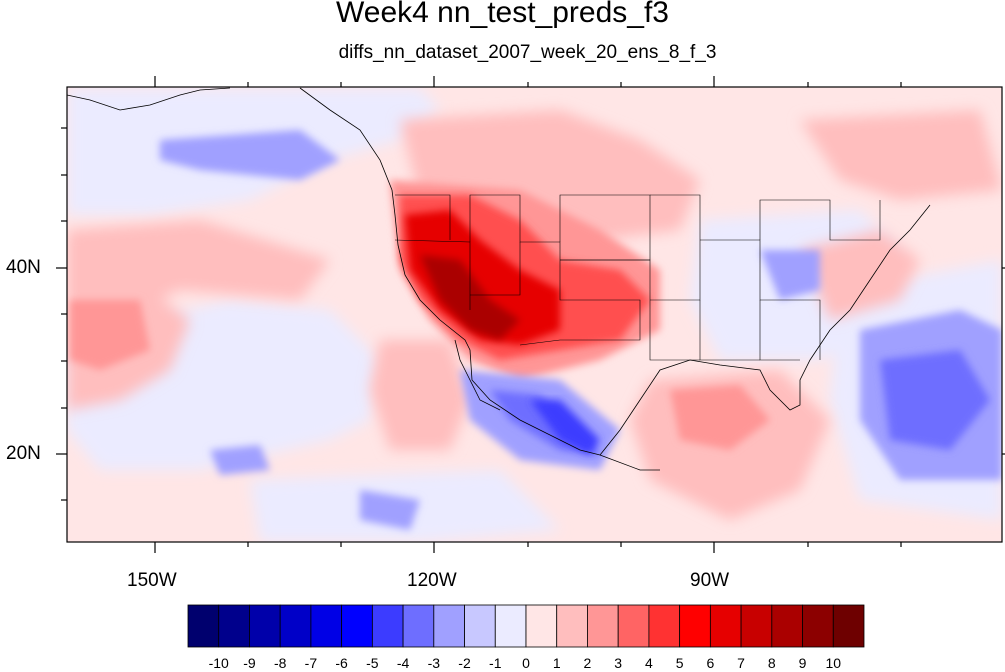 The height and width of the screenshot is (672, 1005). Describe the element at coordinates (833, 663) in the screenshot. I see `colorbar-tick-label: 10` at that location.